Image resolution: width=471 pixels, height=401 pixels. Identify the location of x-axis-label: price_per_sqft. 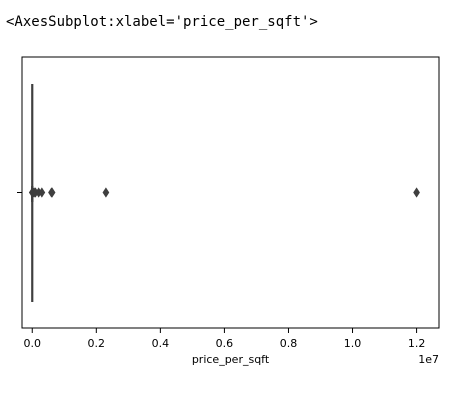
(231, 359).